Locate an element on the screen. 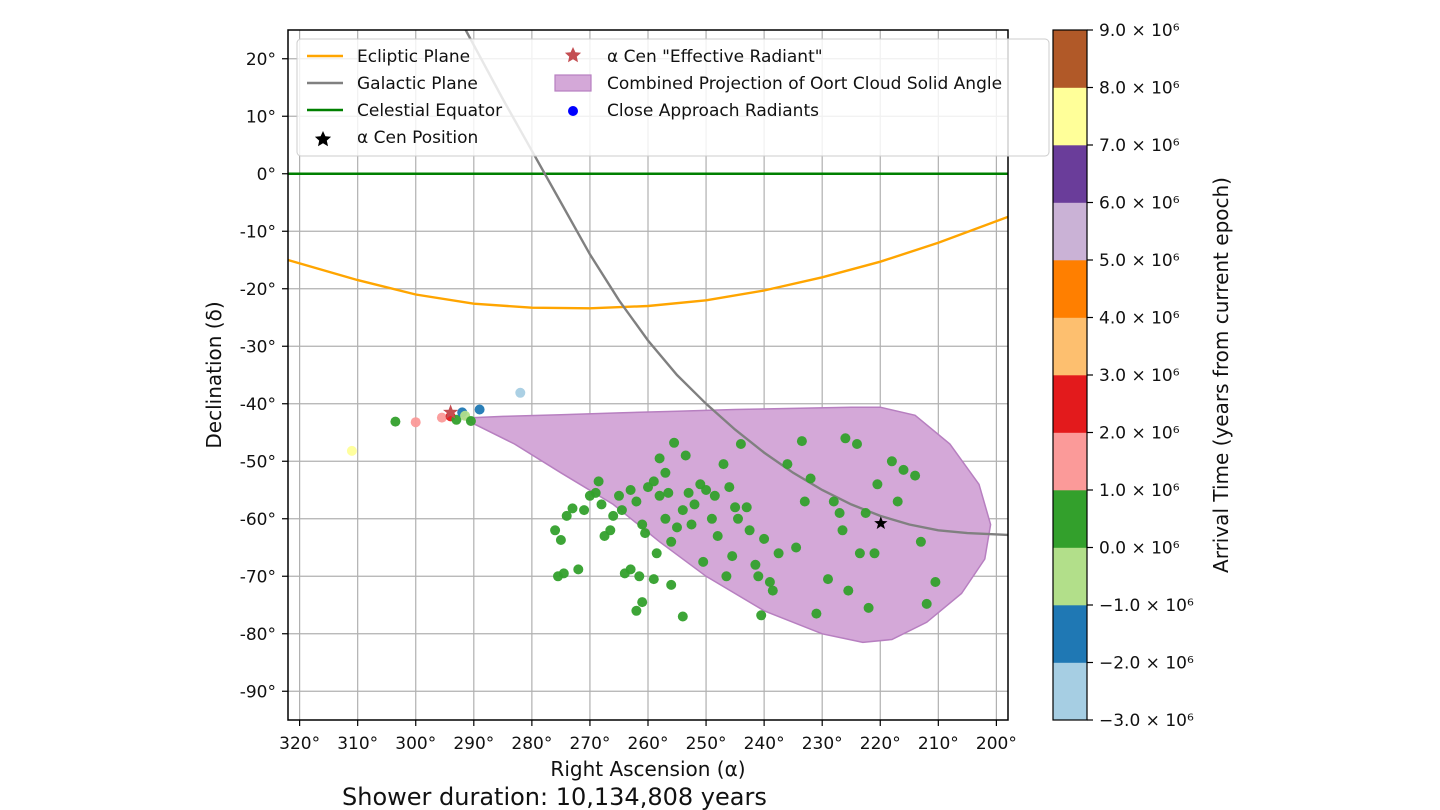 Image resolution: width=1440 pixels, height=810 pixels. y-tick-label: -80° is located at coordinates (258, 635).